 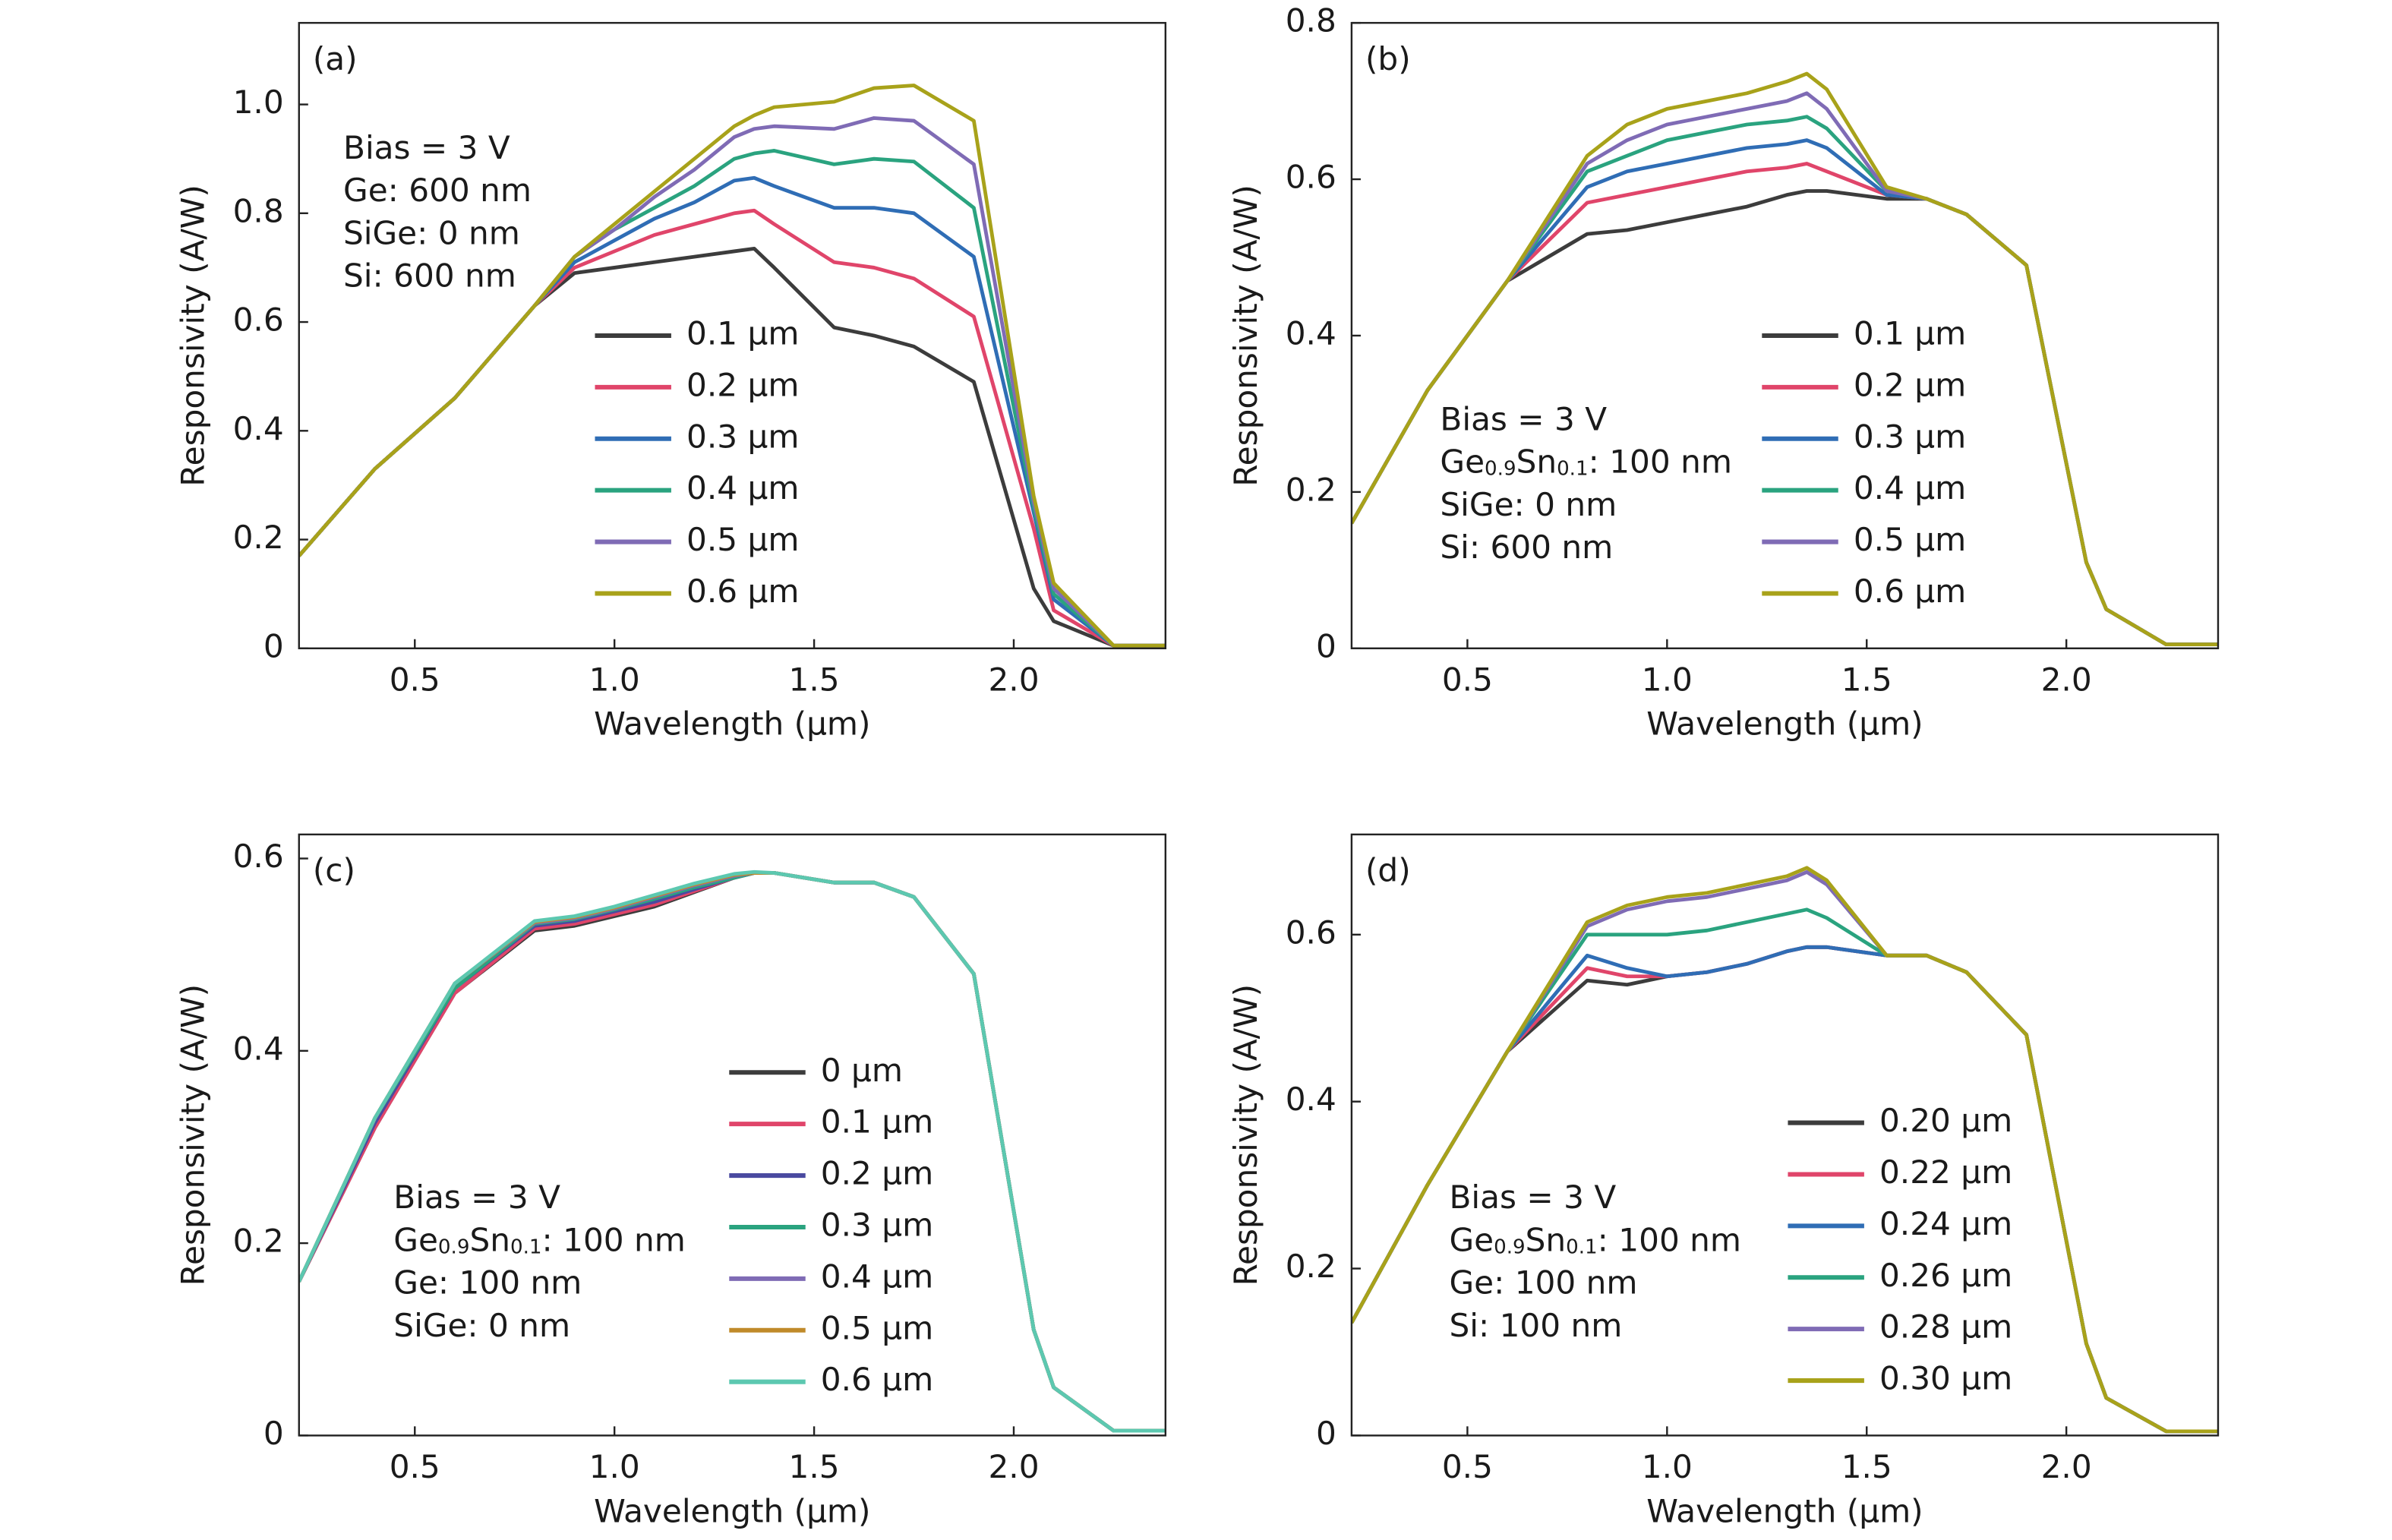 I want to click on legend-label: 0.26 μm, so click(x=1945, y=1276).